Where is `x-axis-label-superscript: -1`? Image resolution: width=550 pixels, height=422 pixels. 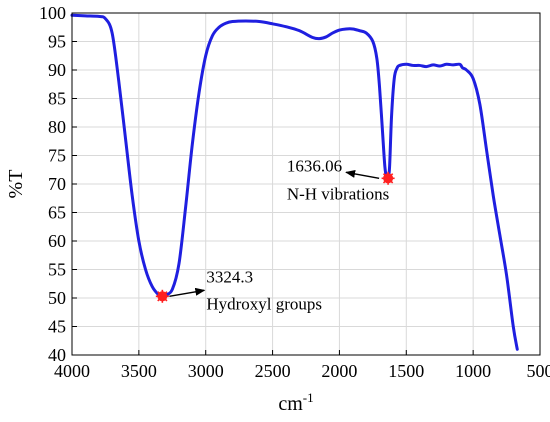
x-axis-label-superscript: -1 is located at coordinates (308, 397).